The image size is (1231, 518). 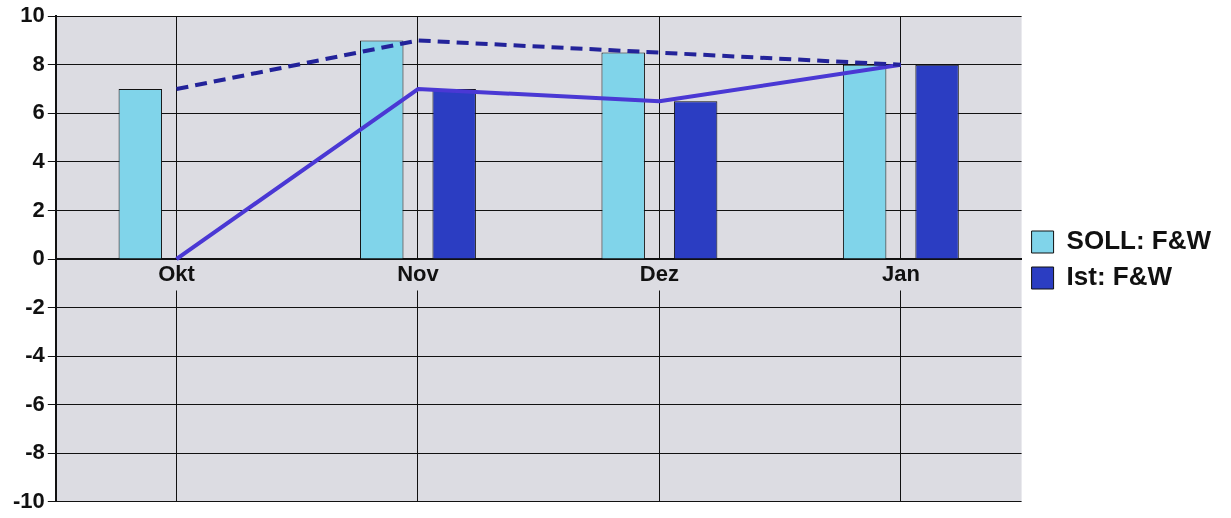 I want to click on legend-label: SOLL: F&W, so click(x=1139, y=240).